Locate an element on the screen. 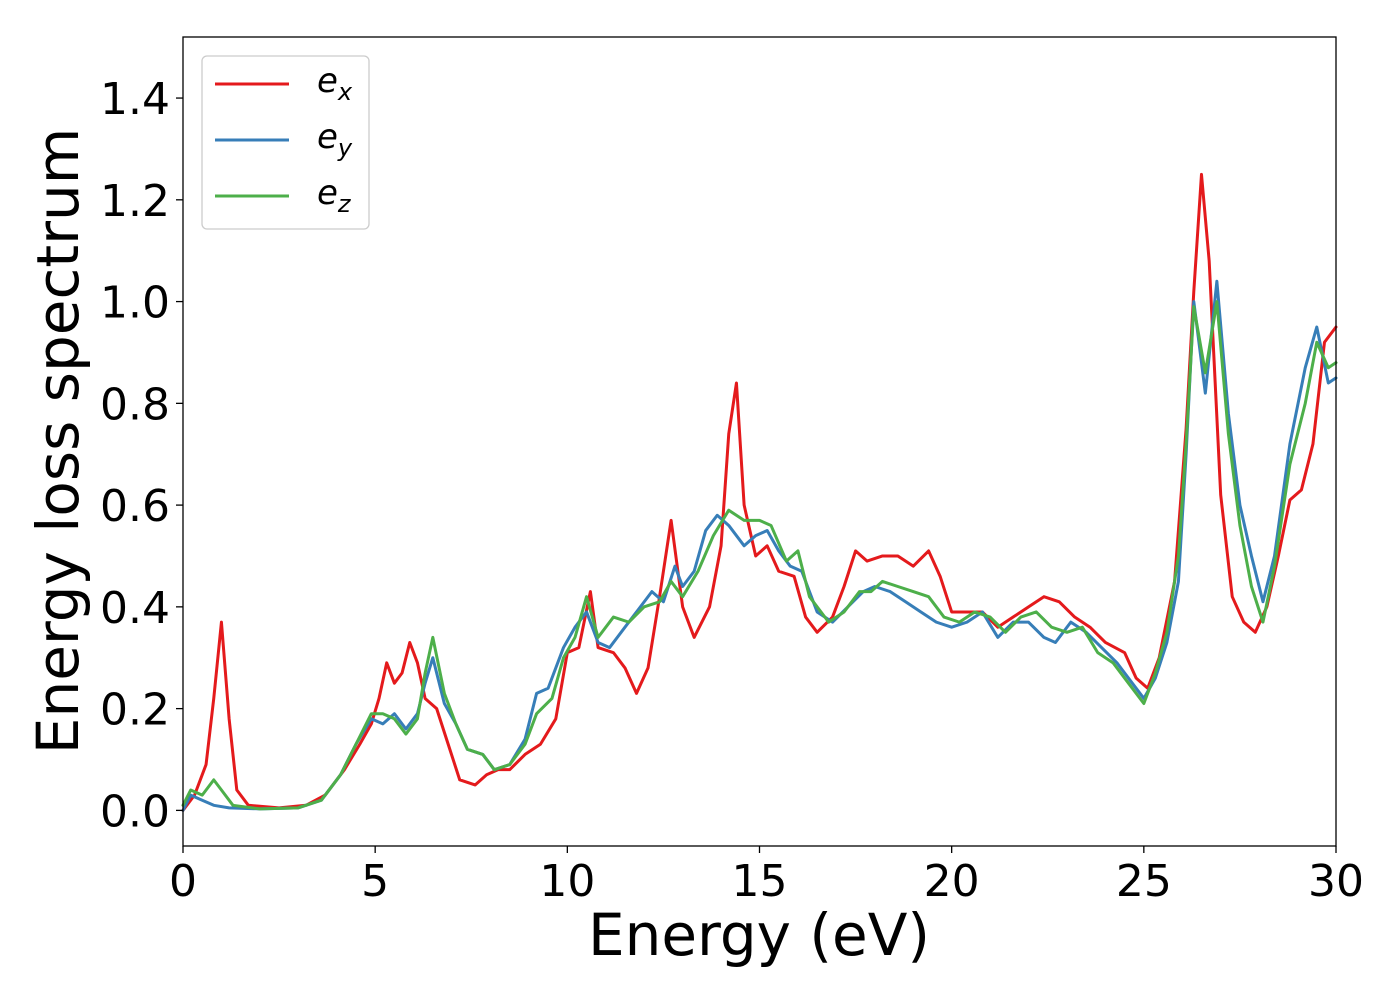 The height and width of the screenshot is (1004, 1400). x-tick-label: 0 is located at coordinates (183, 881).